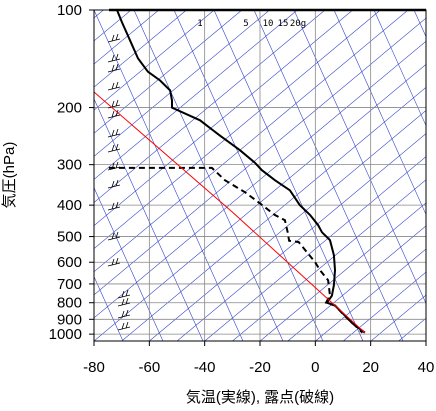 This screenshot has width=436, height=411. I want to click on y-tick-label: 800, so click(69, 303).